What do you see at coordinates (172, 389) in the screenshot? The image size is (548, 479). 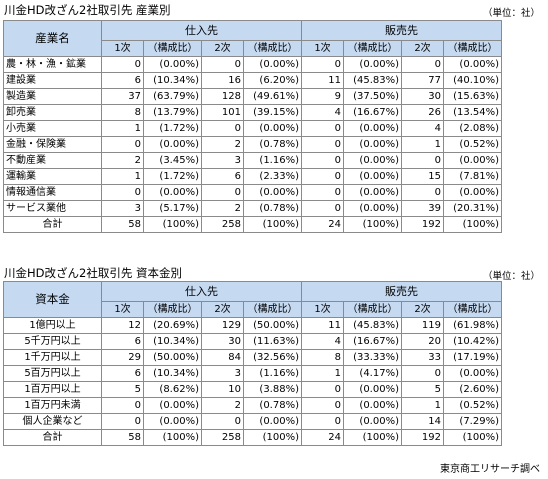 I see `ratio-cell: (8.62%)` at bounding box center [172, 389].